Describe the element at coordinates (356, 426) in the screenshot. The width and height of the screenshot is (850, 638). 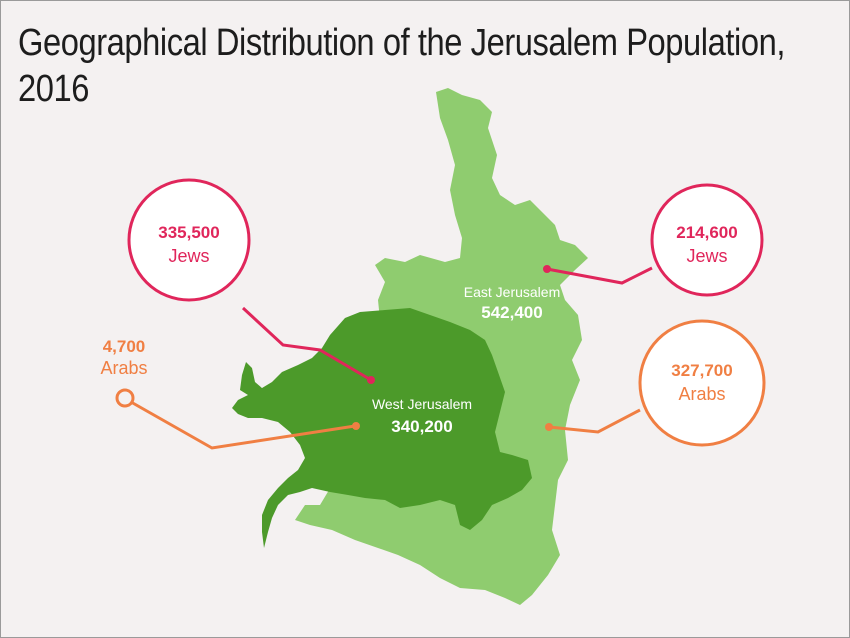
I see `west-arabs-marker` at that location.